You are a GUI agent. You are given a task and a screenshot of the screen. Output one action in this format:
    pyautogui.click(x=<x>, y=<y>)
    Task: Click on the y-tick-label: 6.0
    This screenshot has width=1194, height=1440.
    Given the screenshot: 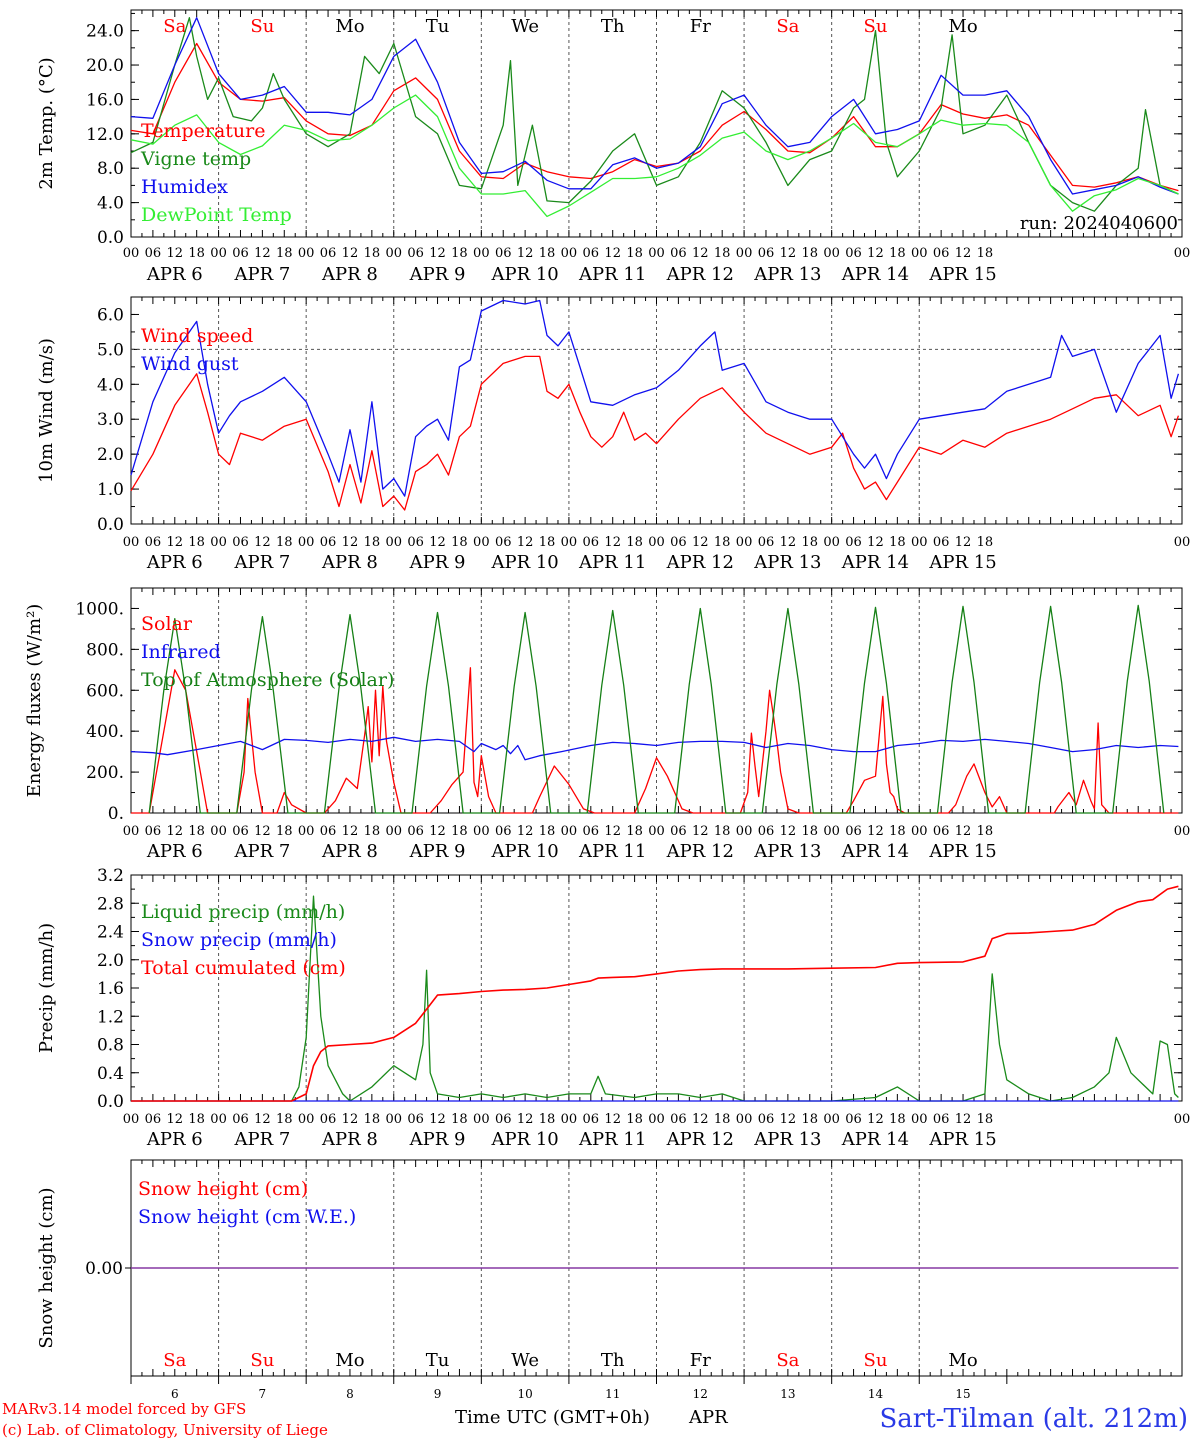 What is the action you would take?
    pyautogui.click(x=110, y=315)
    